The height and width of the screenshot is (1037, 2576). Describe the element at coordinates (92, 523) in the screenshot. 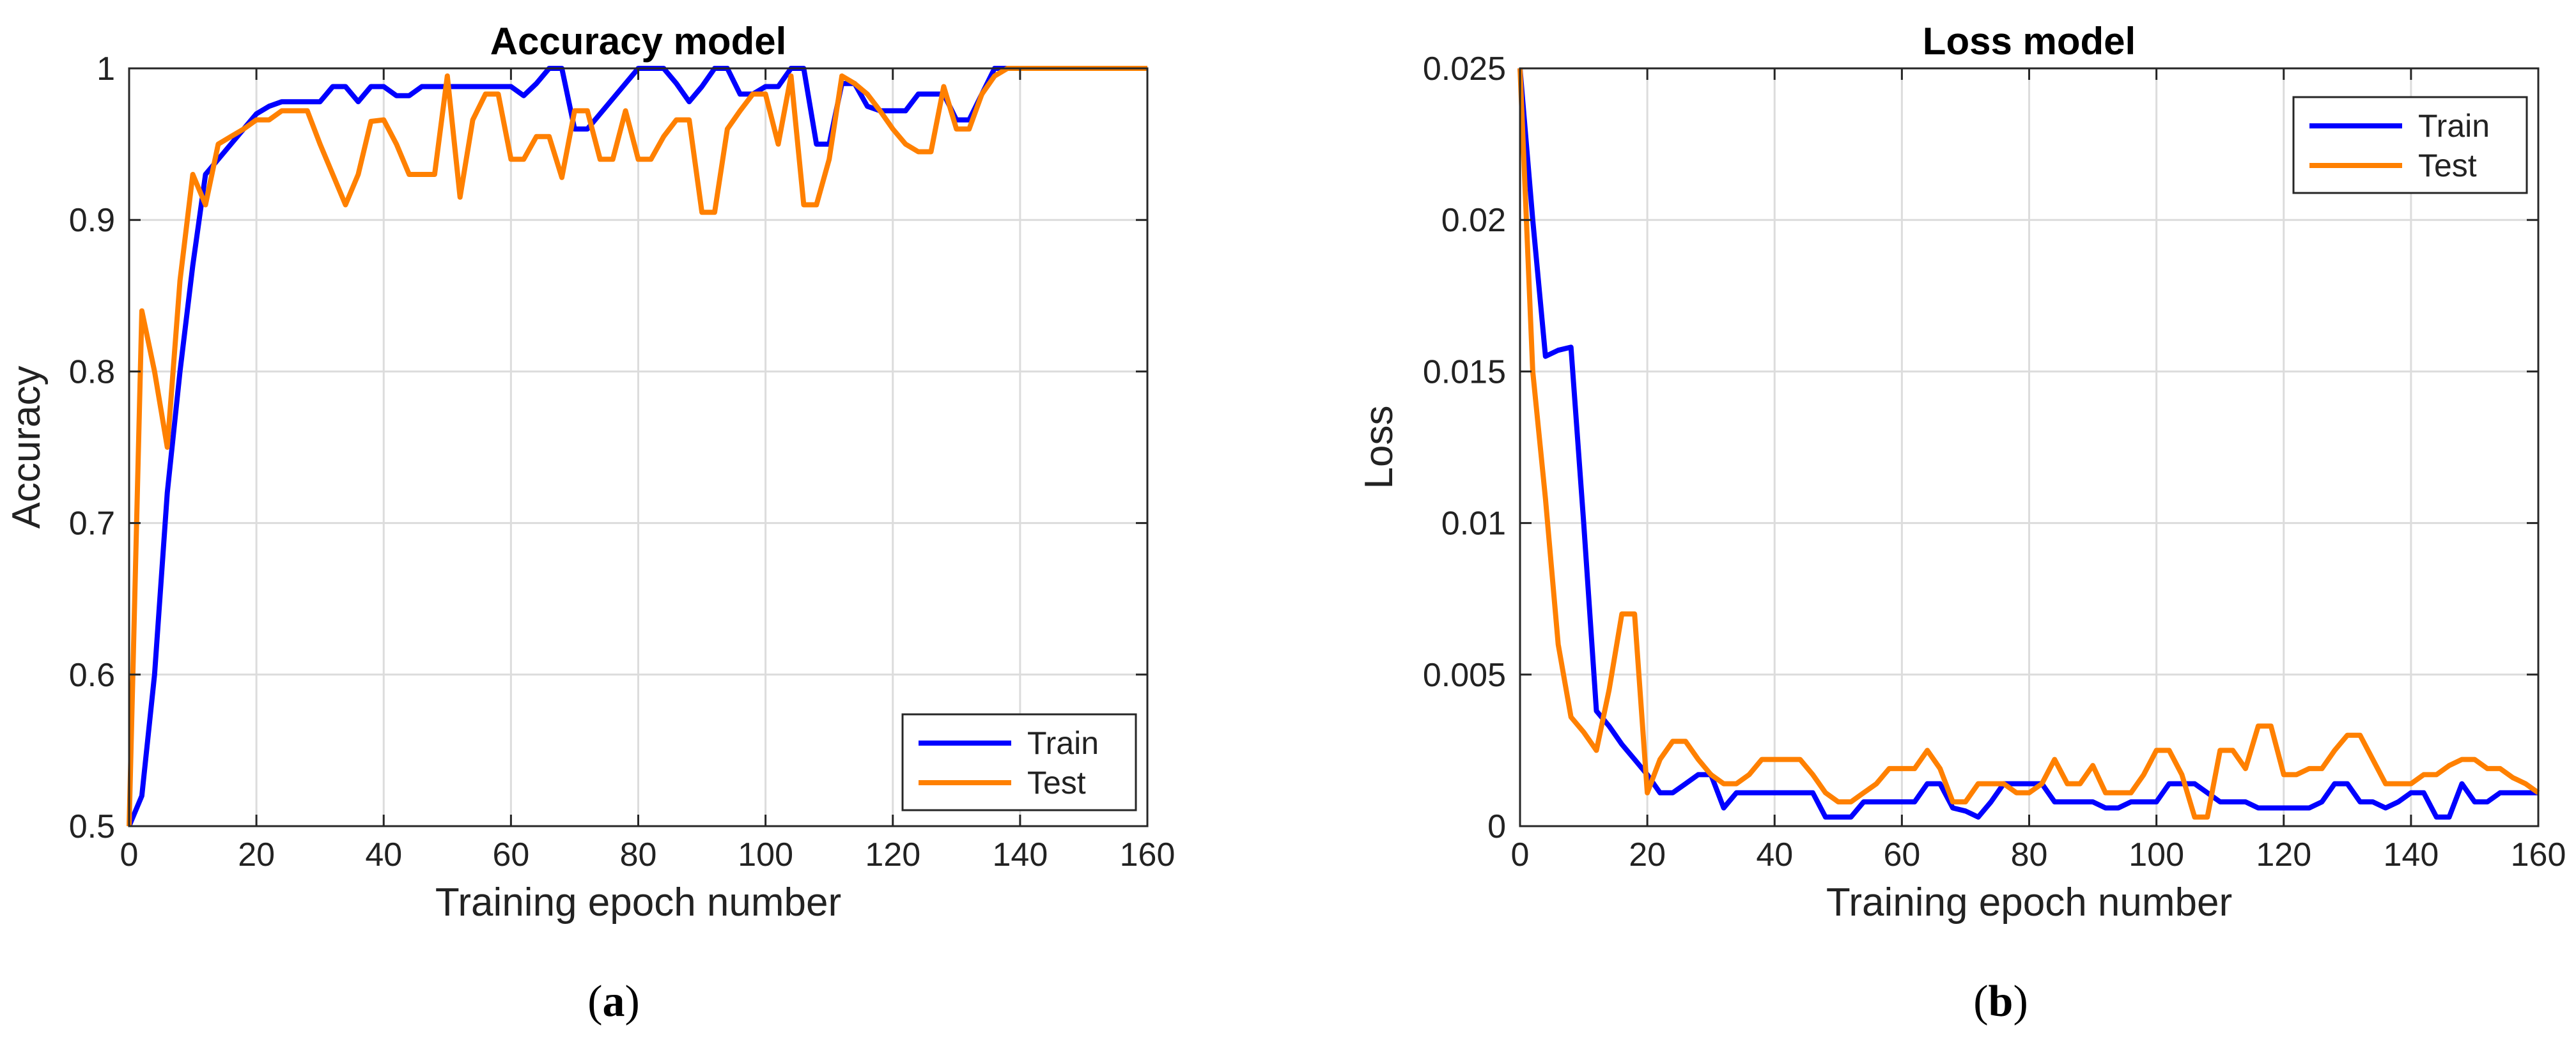

I see `y-tick-label: 0.7` at that location.